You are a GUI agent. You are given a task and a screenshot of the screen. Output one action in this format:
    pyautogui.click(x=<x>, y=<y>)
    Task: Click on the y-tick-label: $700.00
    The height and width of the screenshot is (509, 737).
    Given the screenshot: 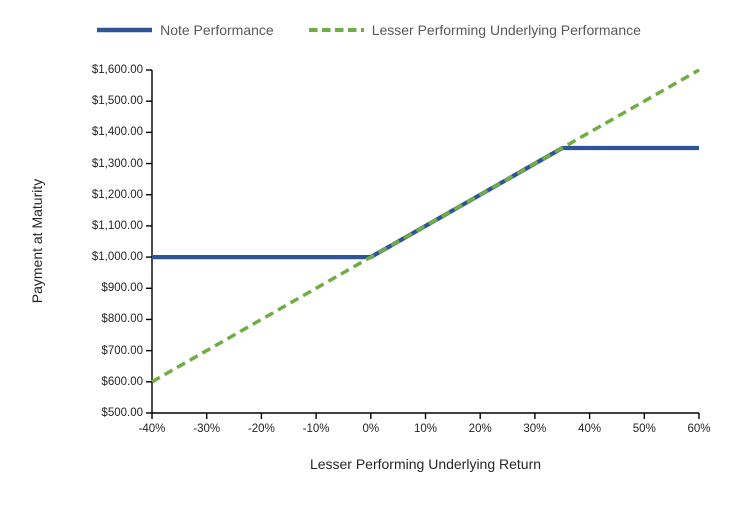 What is the action you would take?
    pyautogui.click(x=122, y=350)
    